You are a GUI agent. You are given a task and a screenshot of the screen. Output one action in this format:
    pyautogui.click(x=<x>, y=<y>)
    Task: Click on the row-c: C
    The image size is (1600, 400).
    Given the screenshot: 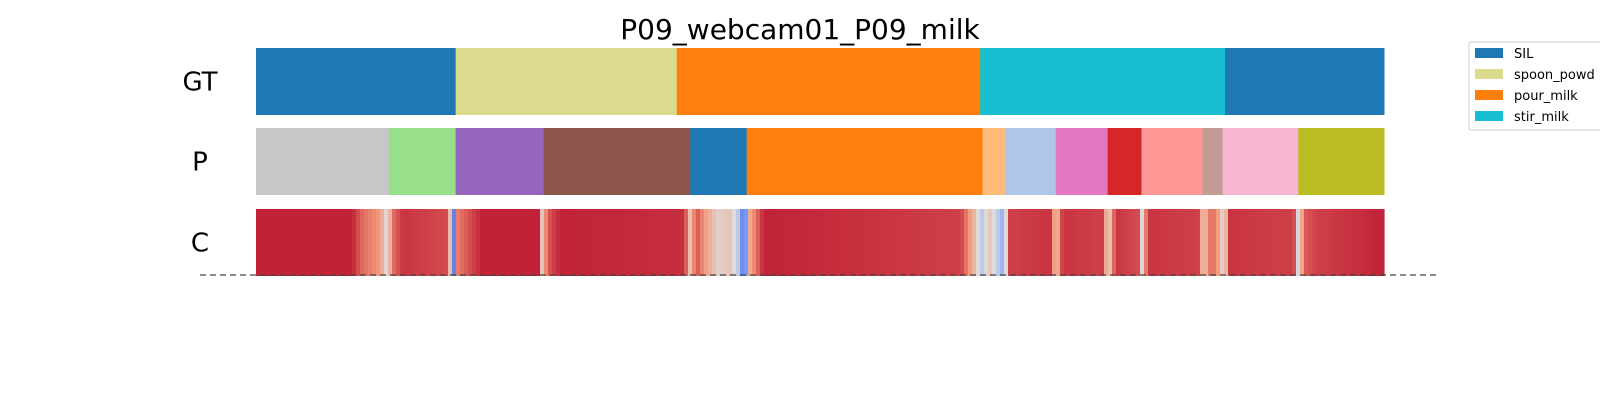 What is the action you would take?
    pyautogui.click(x=788, y=242)
    